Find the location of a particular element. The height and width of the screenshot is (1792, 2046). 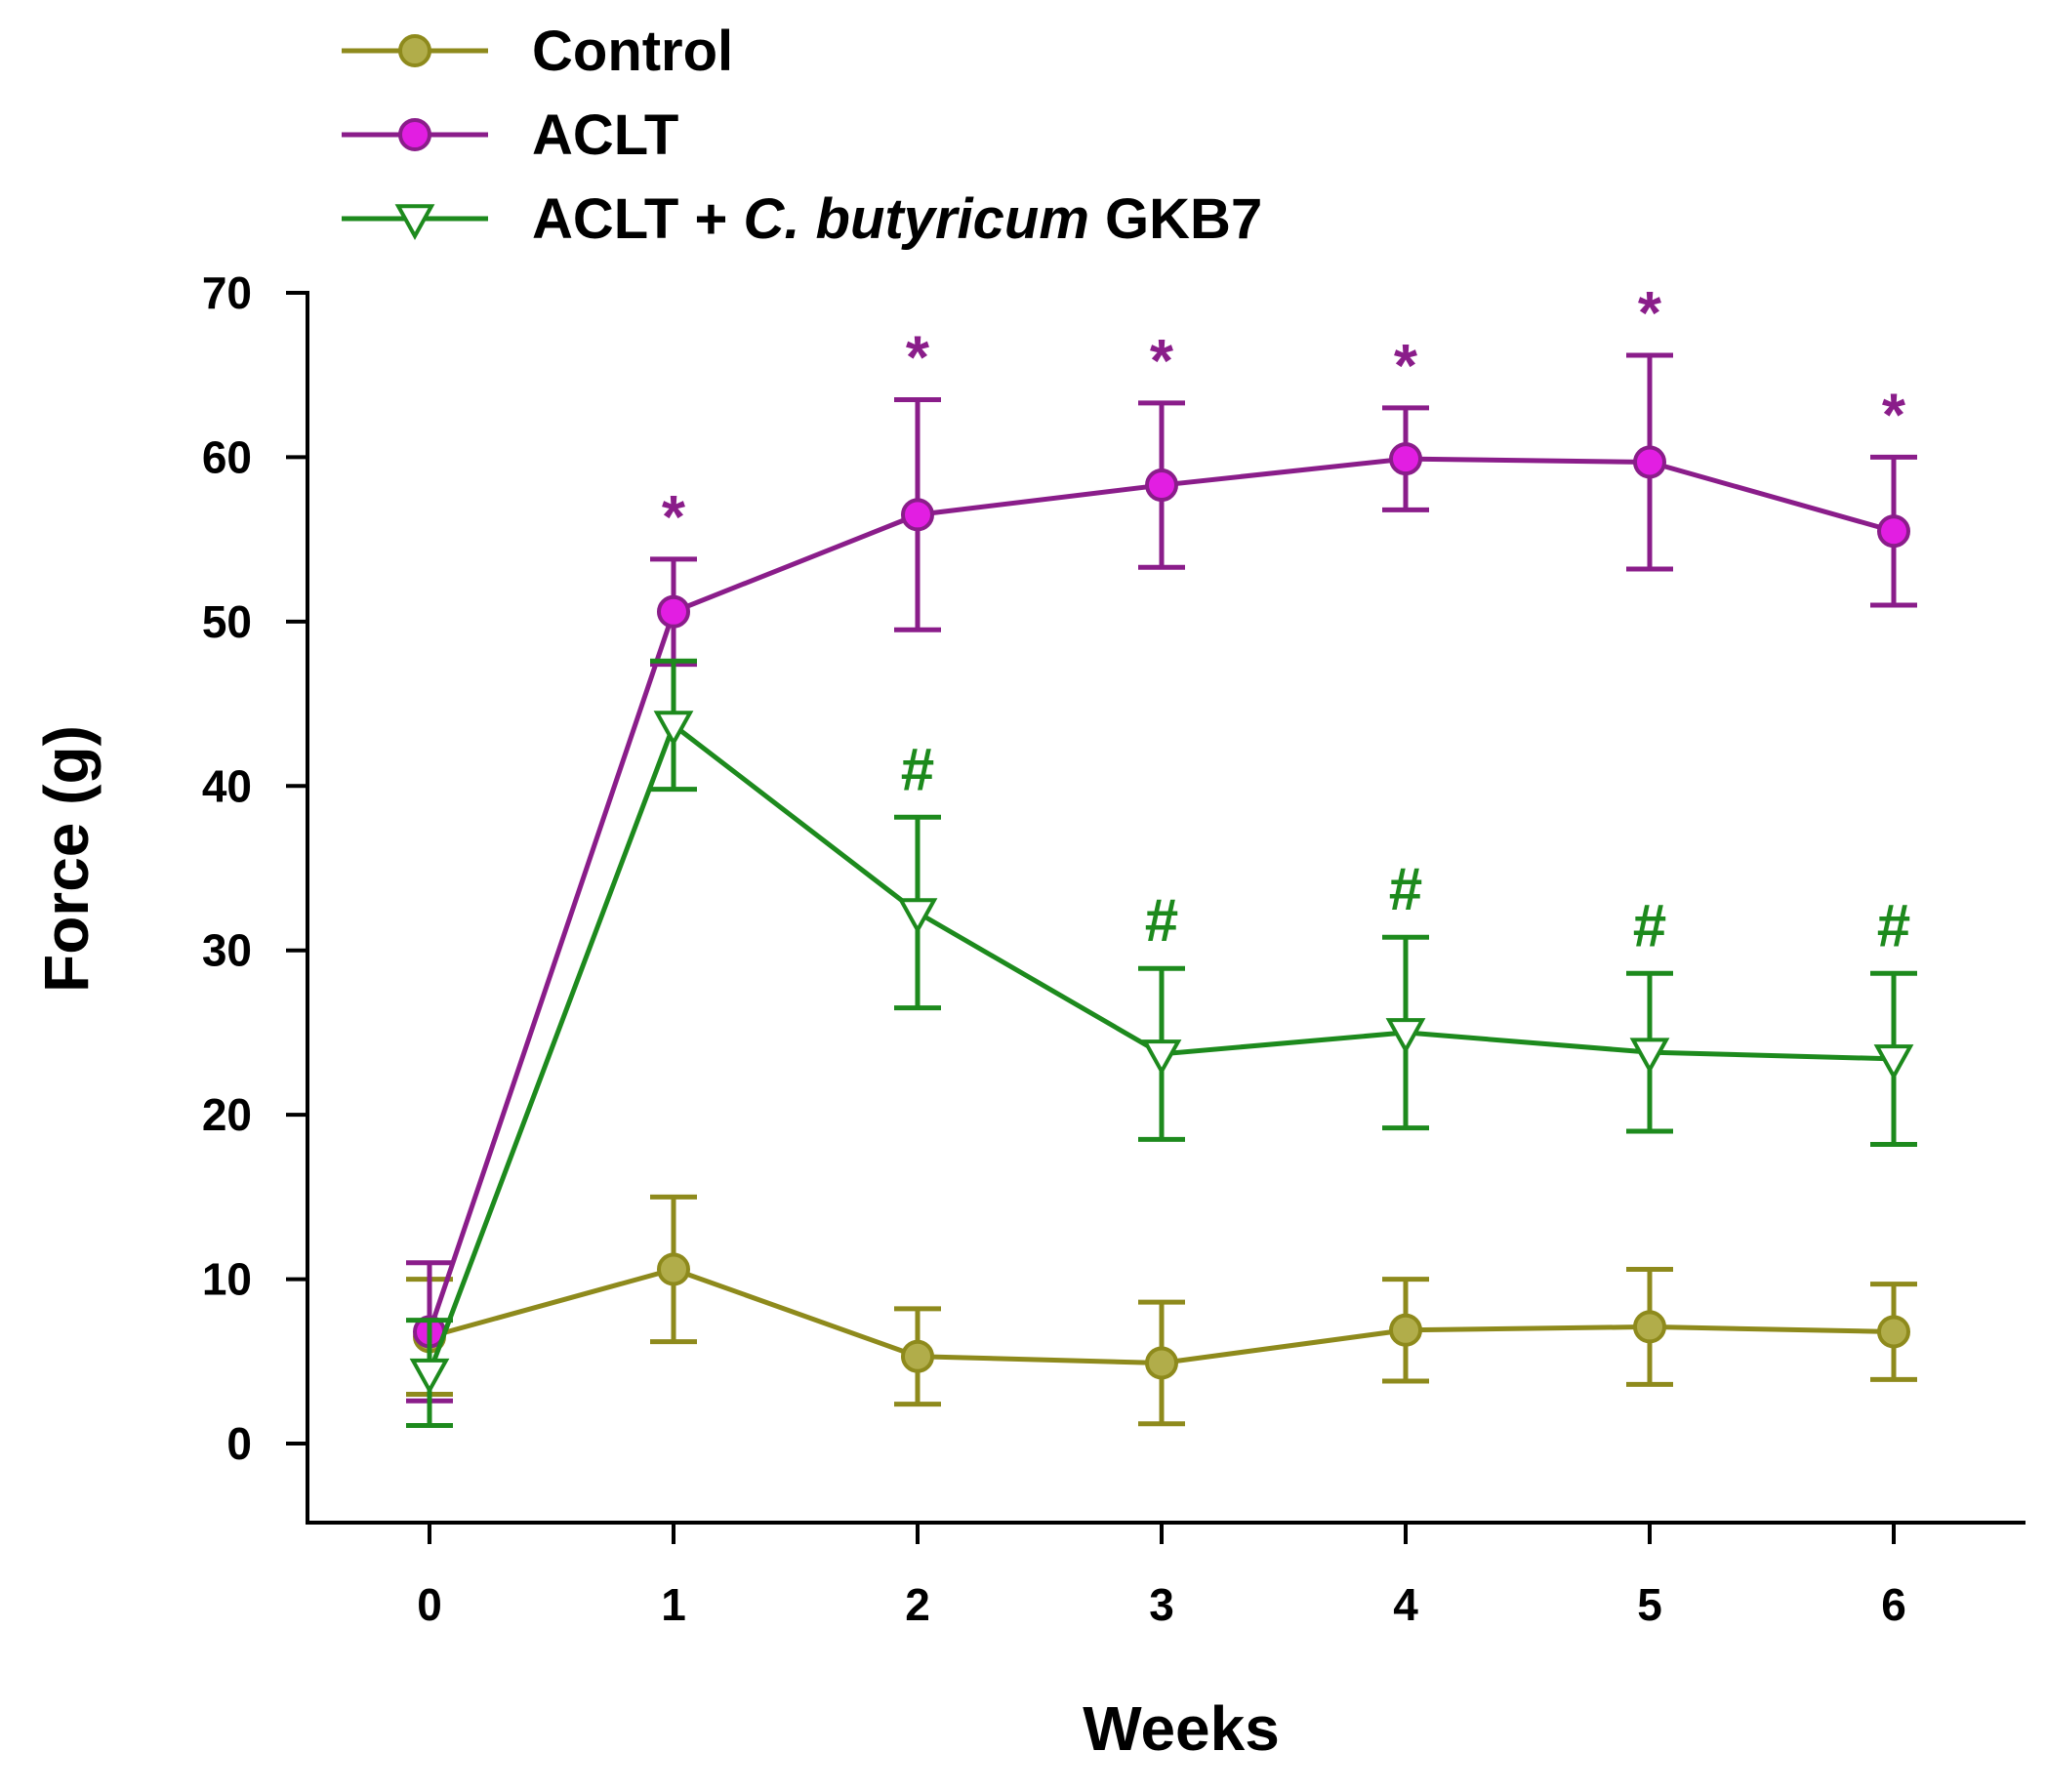

x-tick-label: 5 is located at coordinates (1649, 1604).